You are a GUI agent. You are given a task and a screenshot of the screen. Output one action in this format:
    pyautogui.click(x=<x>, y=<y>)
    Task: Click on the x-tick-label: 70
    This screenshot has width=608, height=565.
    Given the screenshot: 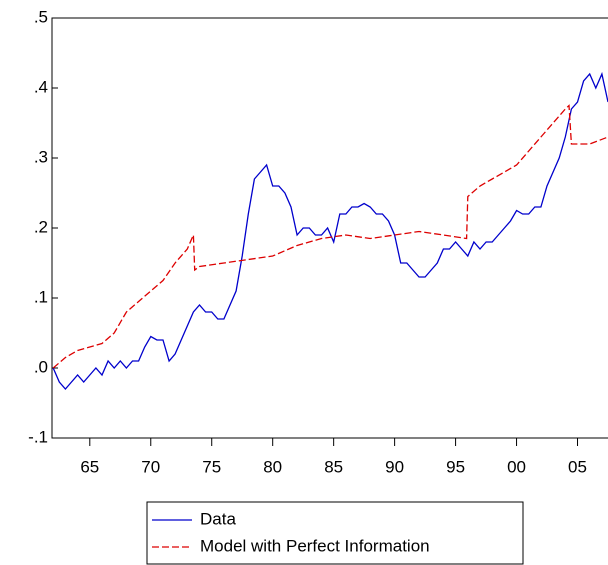 What is the action you would take?
    pyautogui.click(x=150, y=466)
    